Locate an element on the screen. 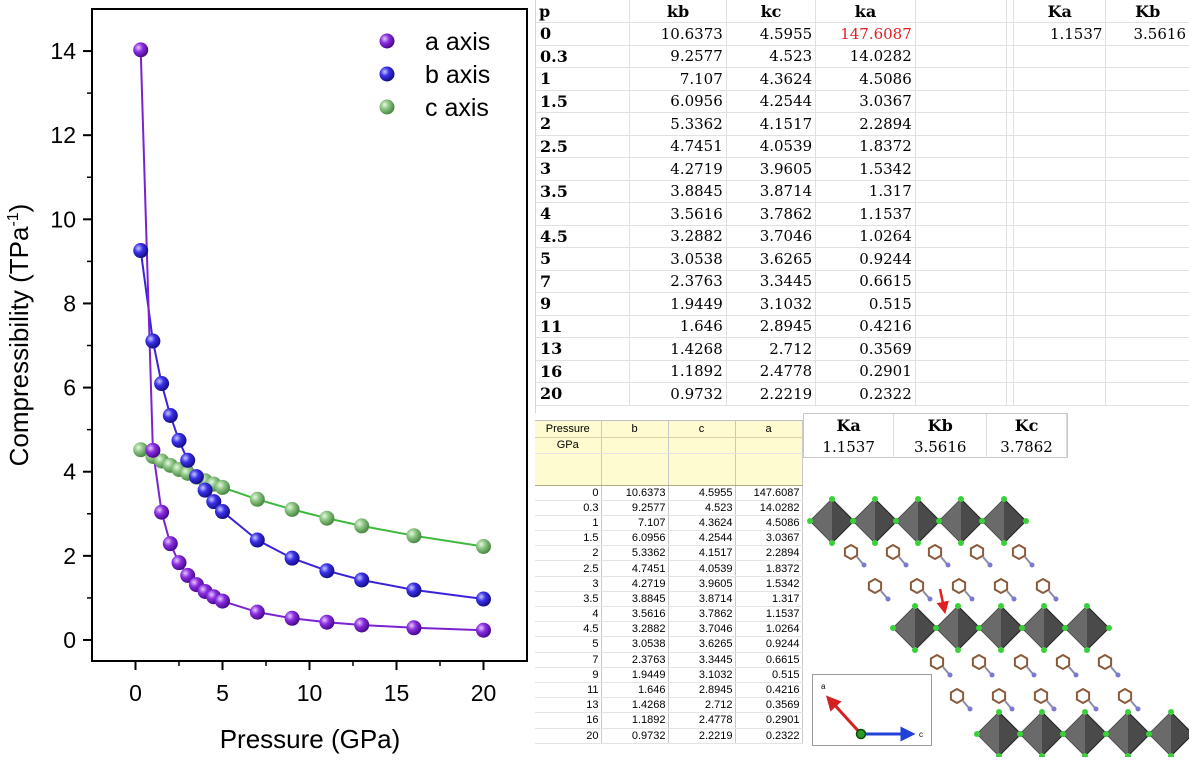  worksheet-cell: 7.107 is located at coordinates (635, 523).